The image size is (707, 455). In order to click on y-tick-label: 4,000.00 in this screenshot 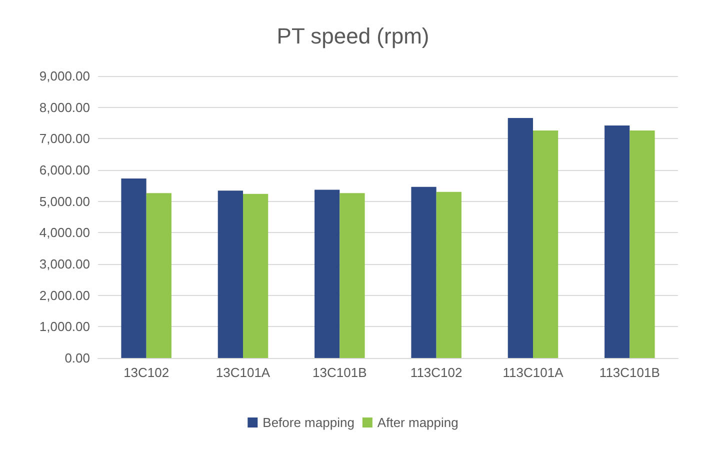, I will do `click(64, 232)`.